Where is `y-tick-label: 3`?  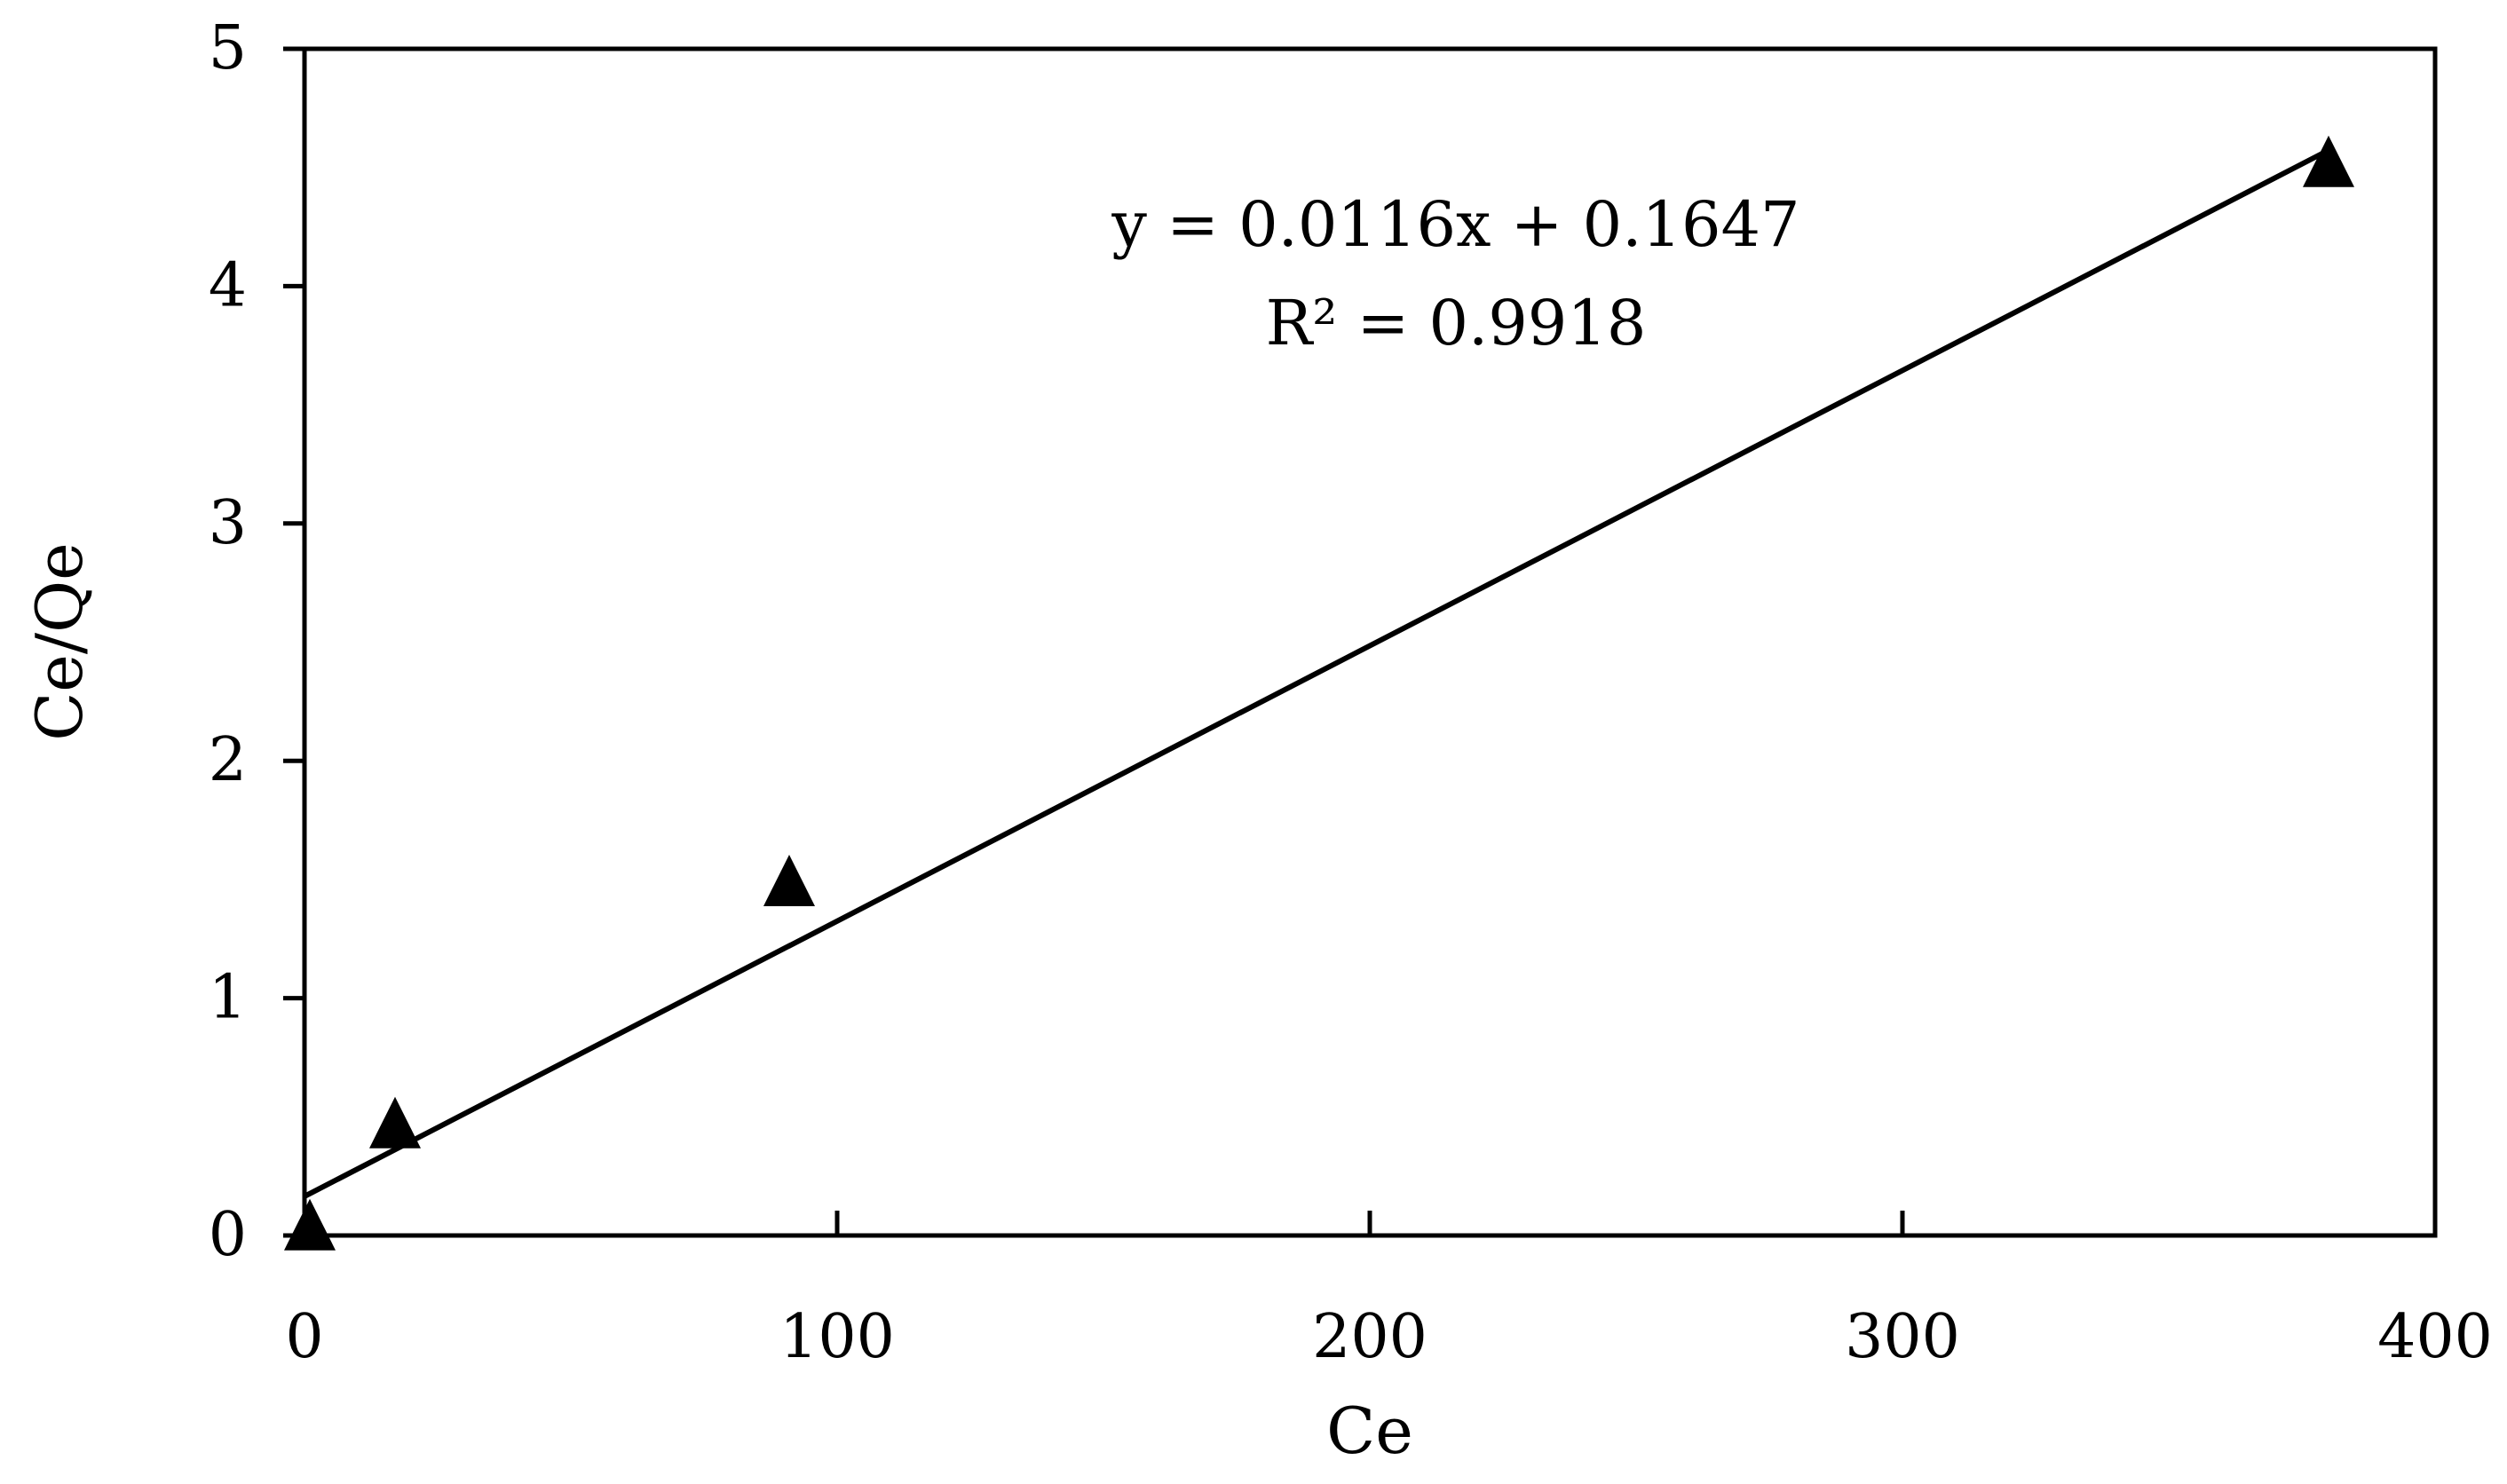 y-tick-label: 3 is located at coordinates (228, 523).